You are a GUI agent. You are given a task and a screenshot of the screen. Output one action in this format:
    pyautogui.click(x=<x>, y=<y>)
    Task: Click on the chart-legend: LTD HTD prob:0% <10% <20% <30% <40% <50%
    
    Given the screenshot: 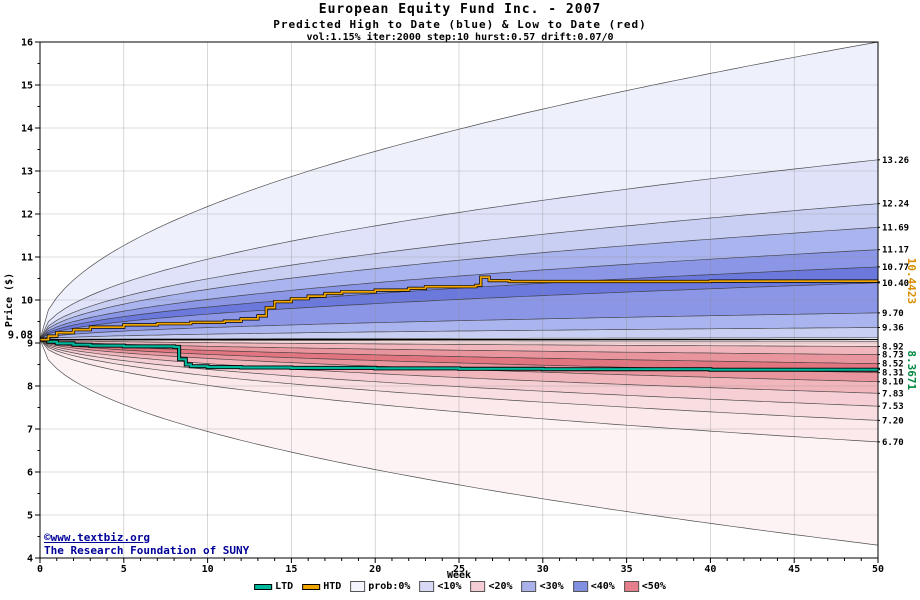 What is the action you would take?
    pyautogui.click(x=460, y=586)
    